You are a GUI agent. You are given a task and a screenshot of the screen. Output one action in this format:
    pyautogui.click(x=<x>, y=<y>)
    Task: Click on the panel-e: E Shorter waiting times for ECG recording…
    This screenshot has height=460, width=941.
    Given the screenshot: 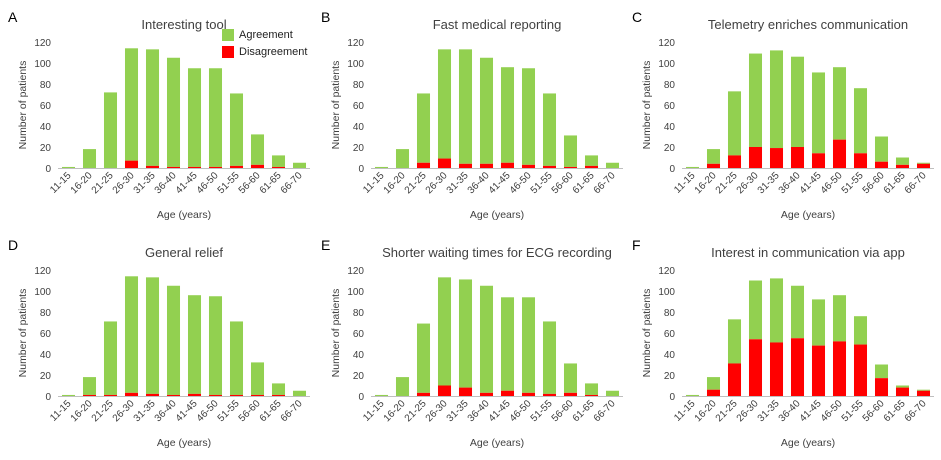 What is the action you would take?
    pyautogui.click(x=472, y=343)
    